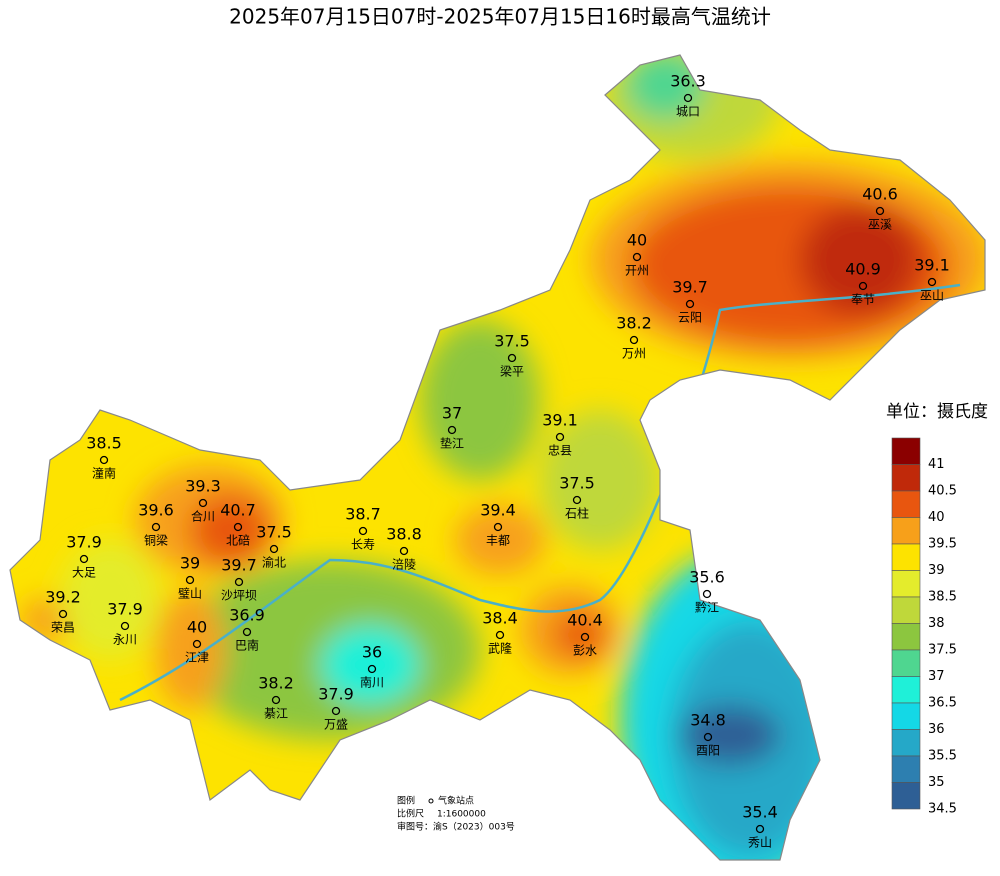  I want to click on legend-tick-label: 34.5, so click(942, 809).